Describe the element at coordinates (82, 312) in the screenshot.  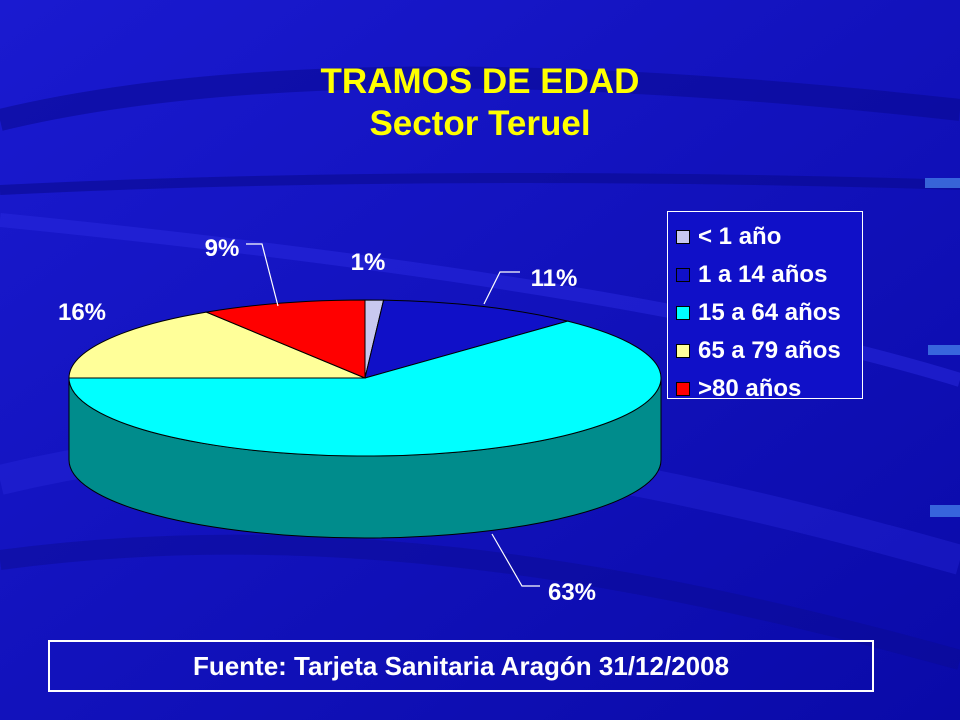
I see `data-label-3: 16%` at that location.